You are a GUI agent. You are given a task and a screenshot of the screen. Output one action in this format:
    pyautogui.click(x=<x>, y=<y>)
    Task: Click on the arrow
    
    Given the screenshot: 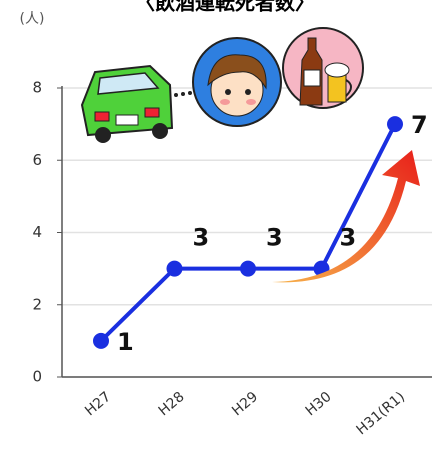 What is the action you would take?
    pyautogui.click(x=346, y=216)
    